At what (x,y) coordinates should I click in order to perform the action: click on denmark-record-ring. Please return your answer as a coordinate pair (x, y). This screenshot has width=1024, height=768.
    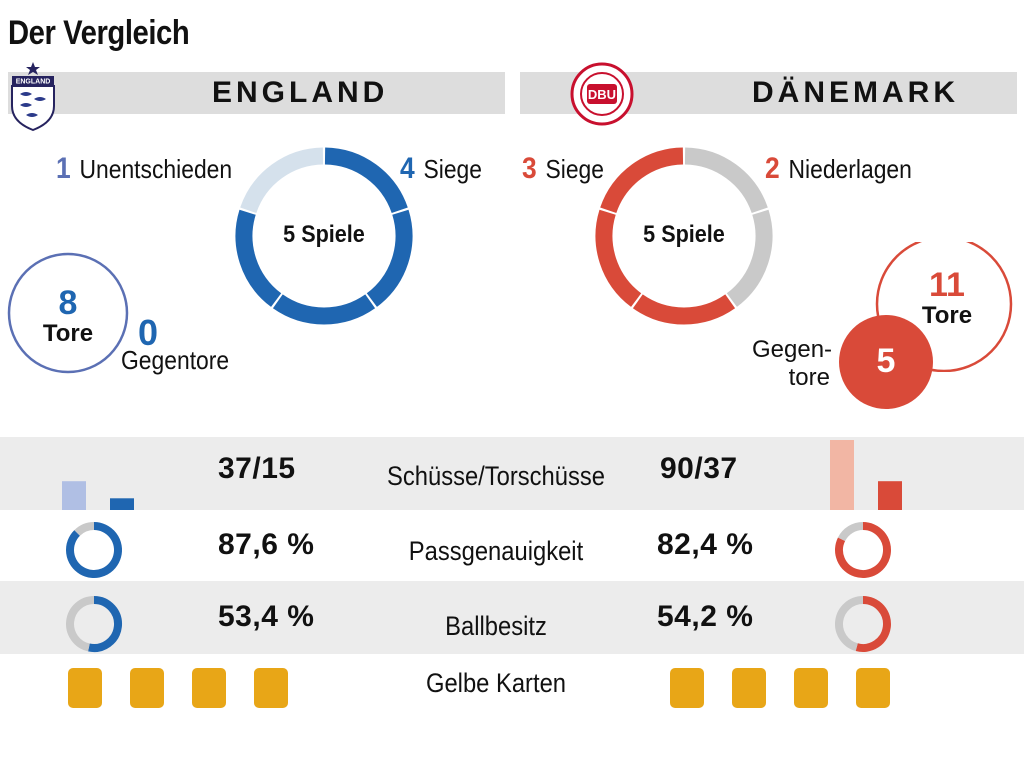
    Looking at the image, I should click on (684, 236).